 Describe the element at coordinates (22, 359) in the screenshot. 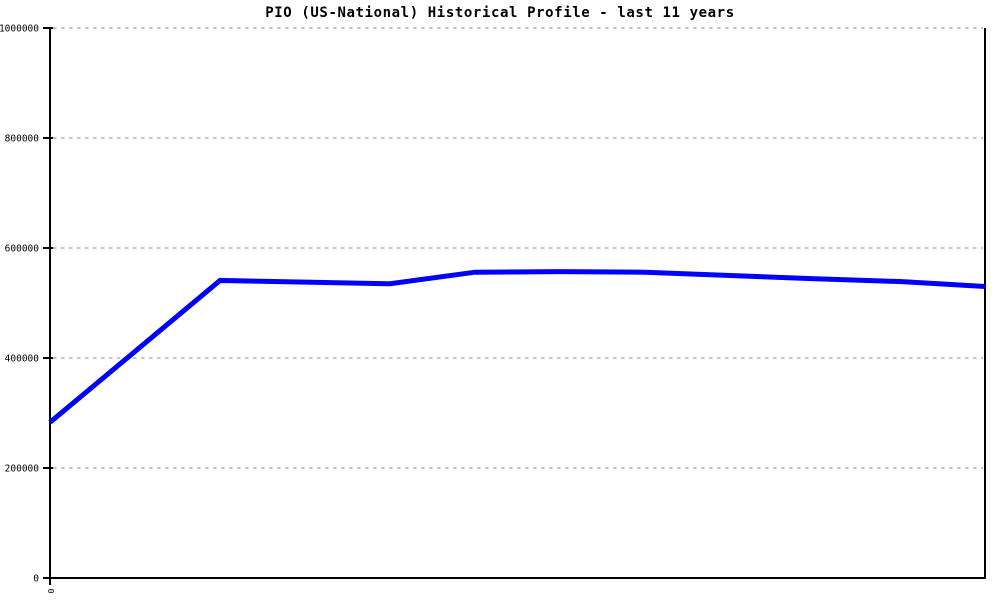

I see `y-axis-tick-label: 400000` at that location.